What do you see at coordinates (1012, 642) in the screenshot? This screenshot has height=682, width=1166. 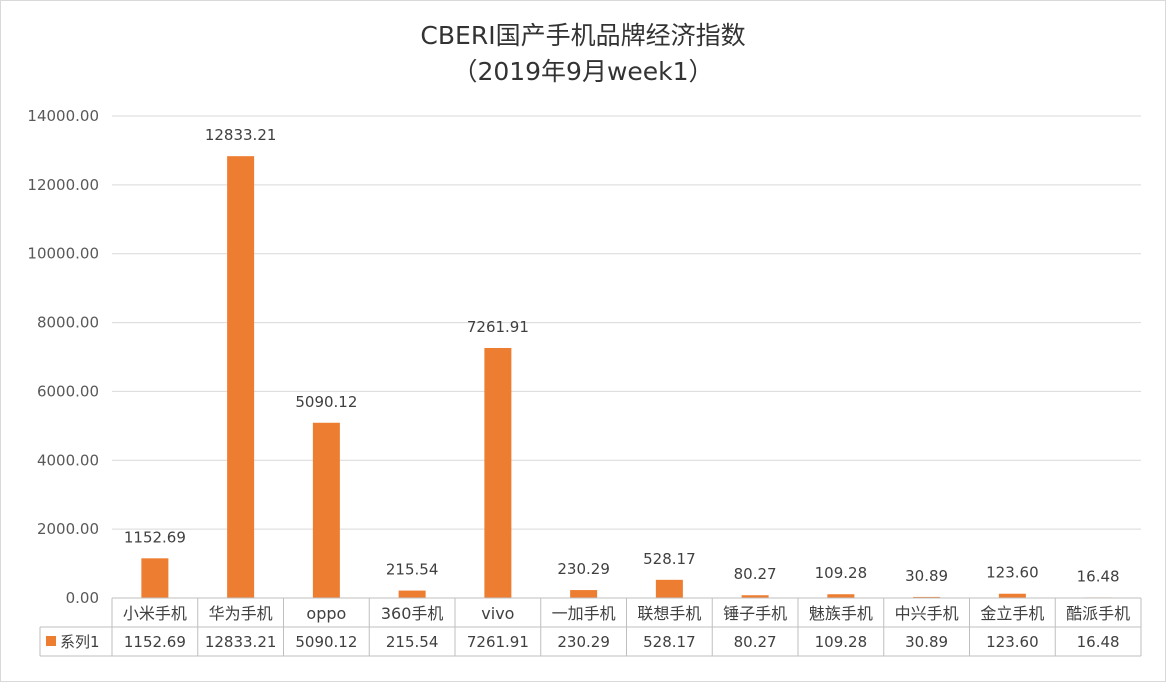 I see `table-value-cell: 123.60` at bounding box center [1012, 642].